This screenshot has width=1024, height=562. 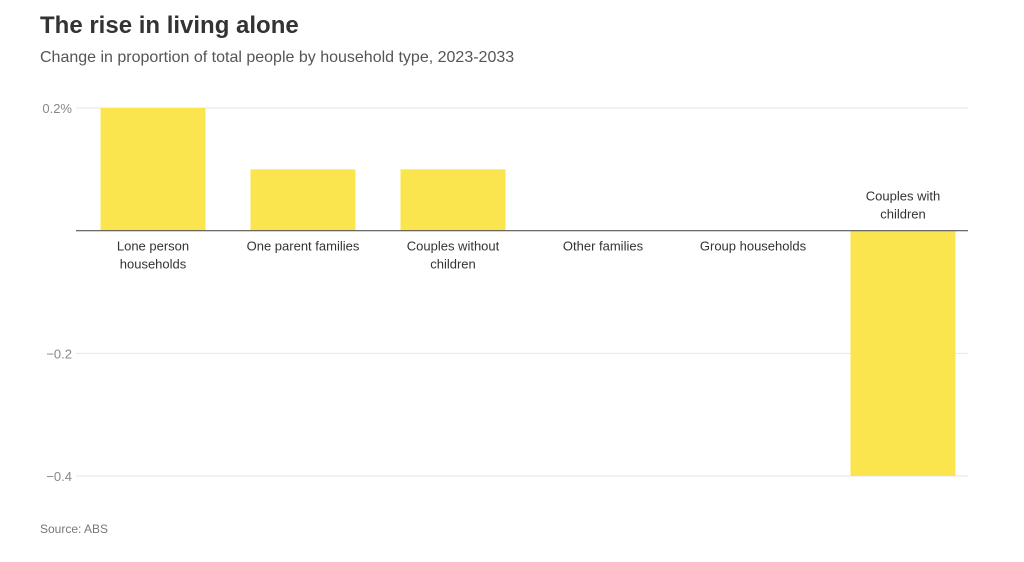 I want to click on source-note: Source: ABS, so click(x=74, y=529).